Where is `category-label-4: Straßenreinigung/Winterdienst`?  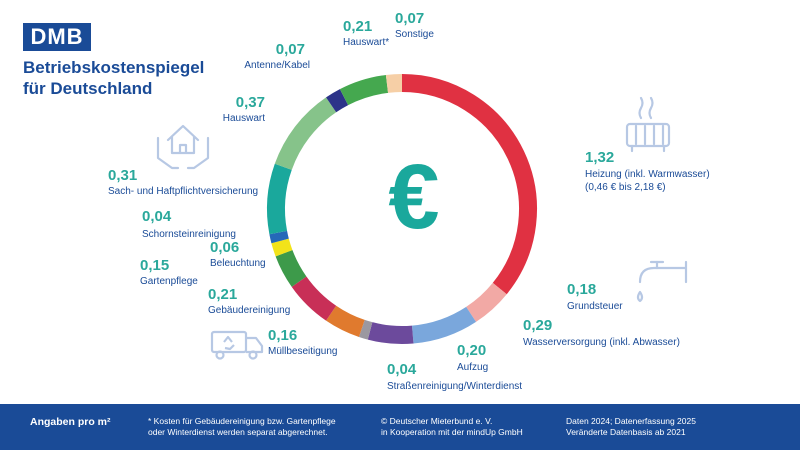
category-label-4: Straßenreinigung/Winterdienst is located at coordinates (454, 386).